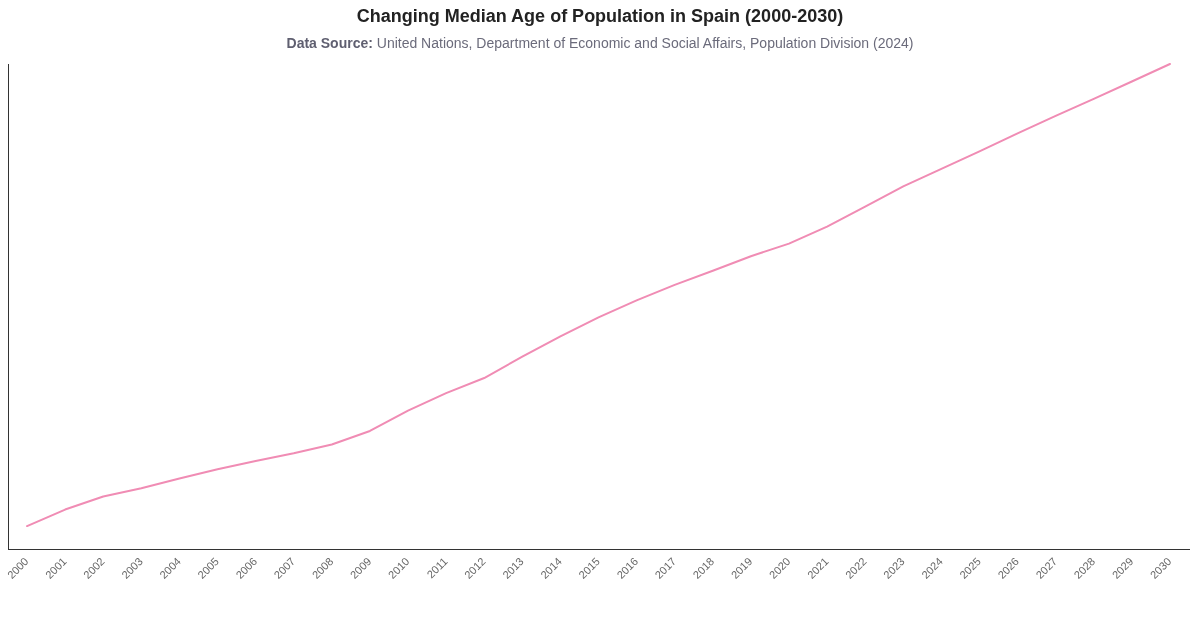  Describe the element at coordinates (600, 43) in the screenshot. I see `chart-subtitle: Data Source: United Nations, Department of Economic and Social Affairs, Population Division (2024)` at that location.